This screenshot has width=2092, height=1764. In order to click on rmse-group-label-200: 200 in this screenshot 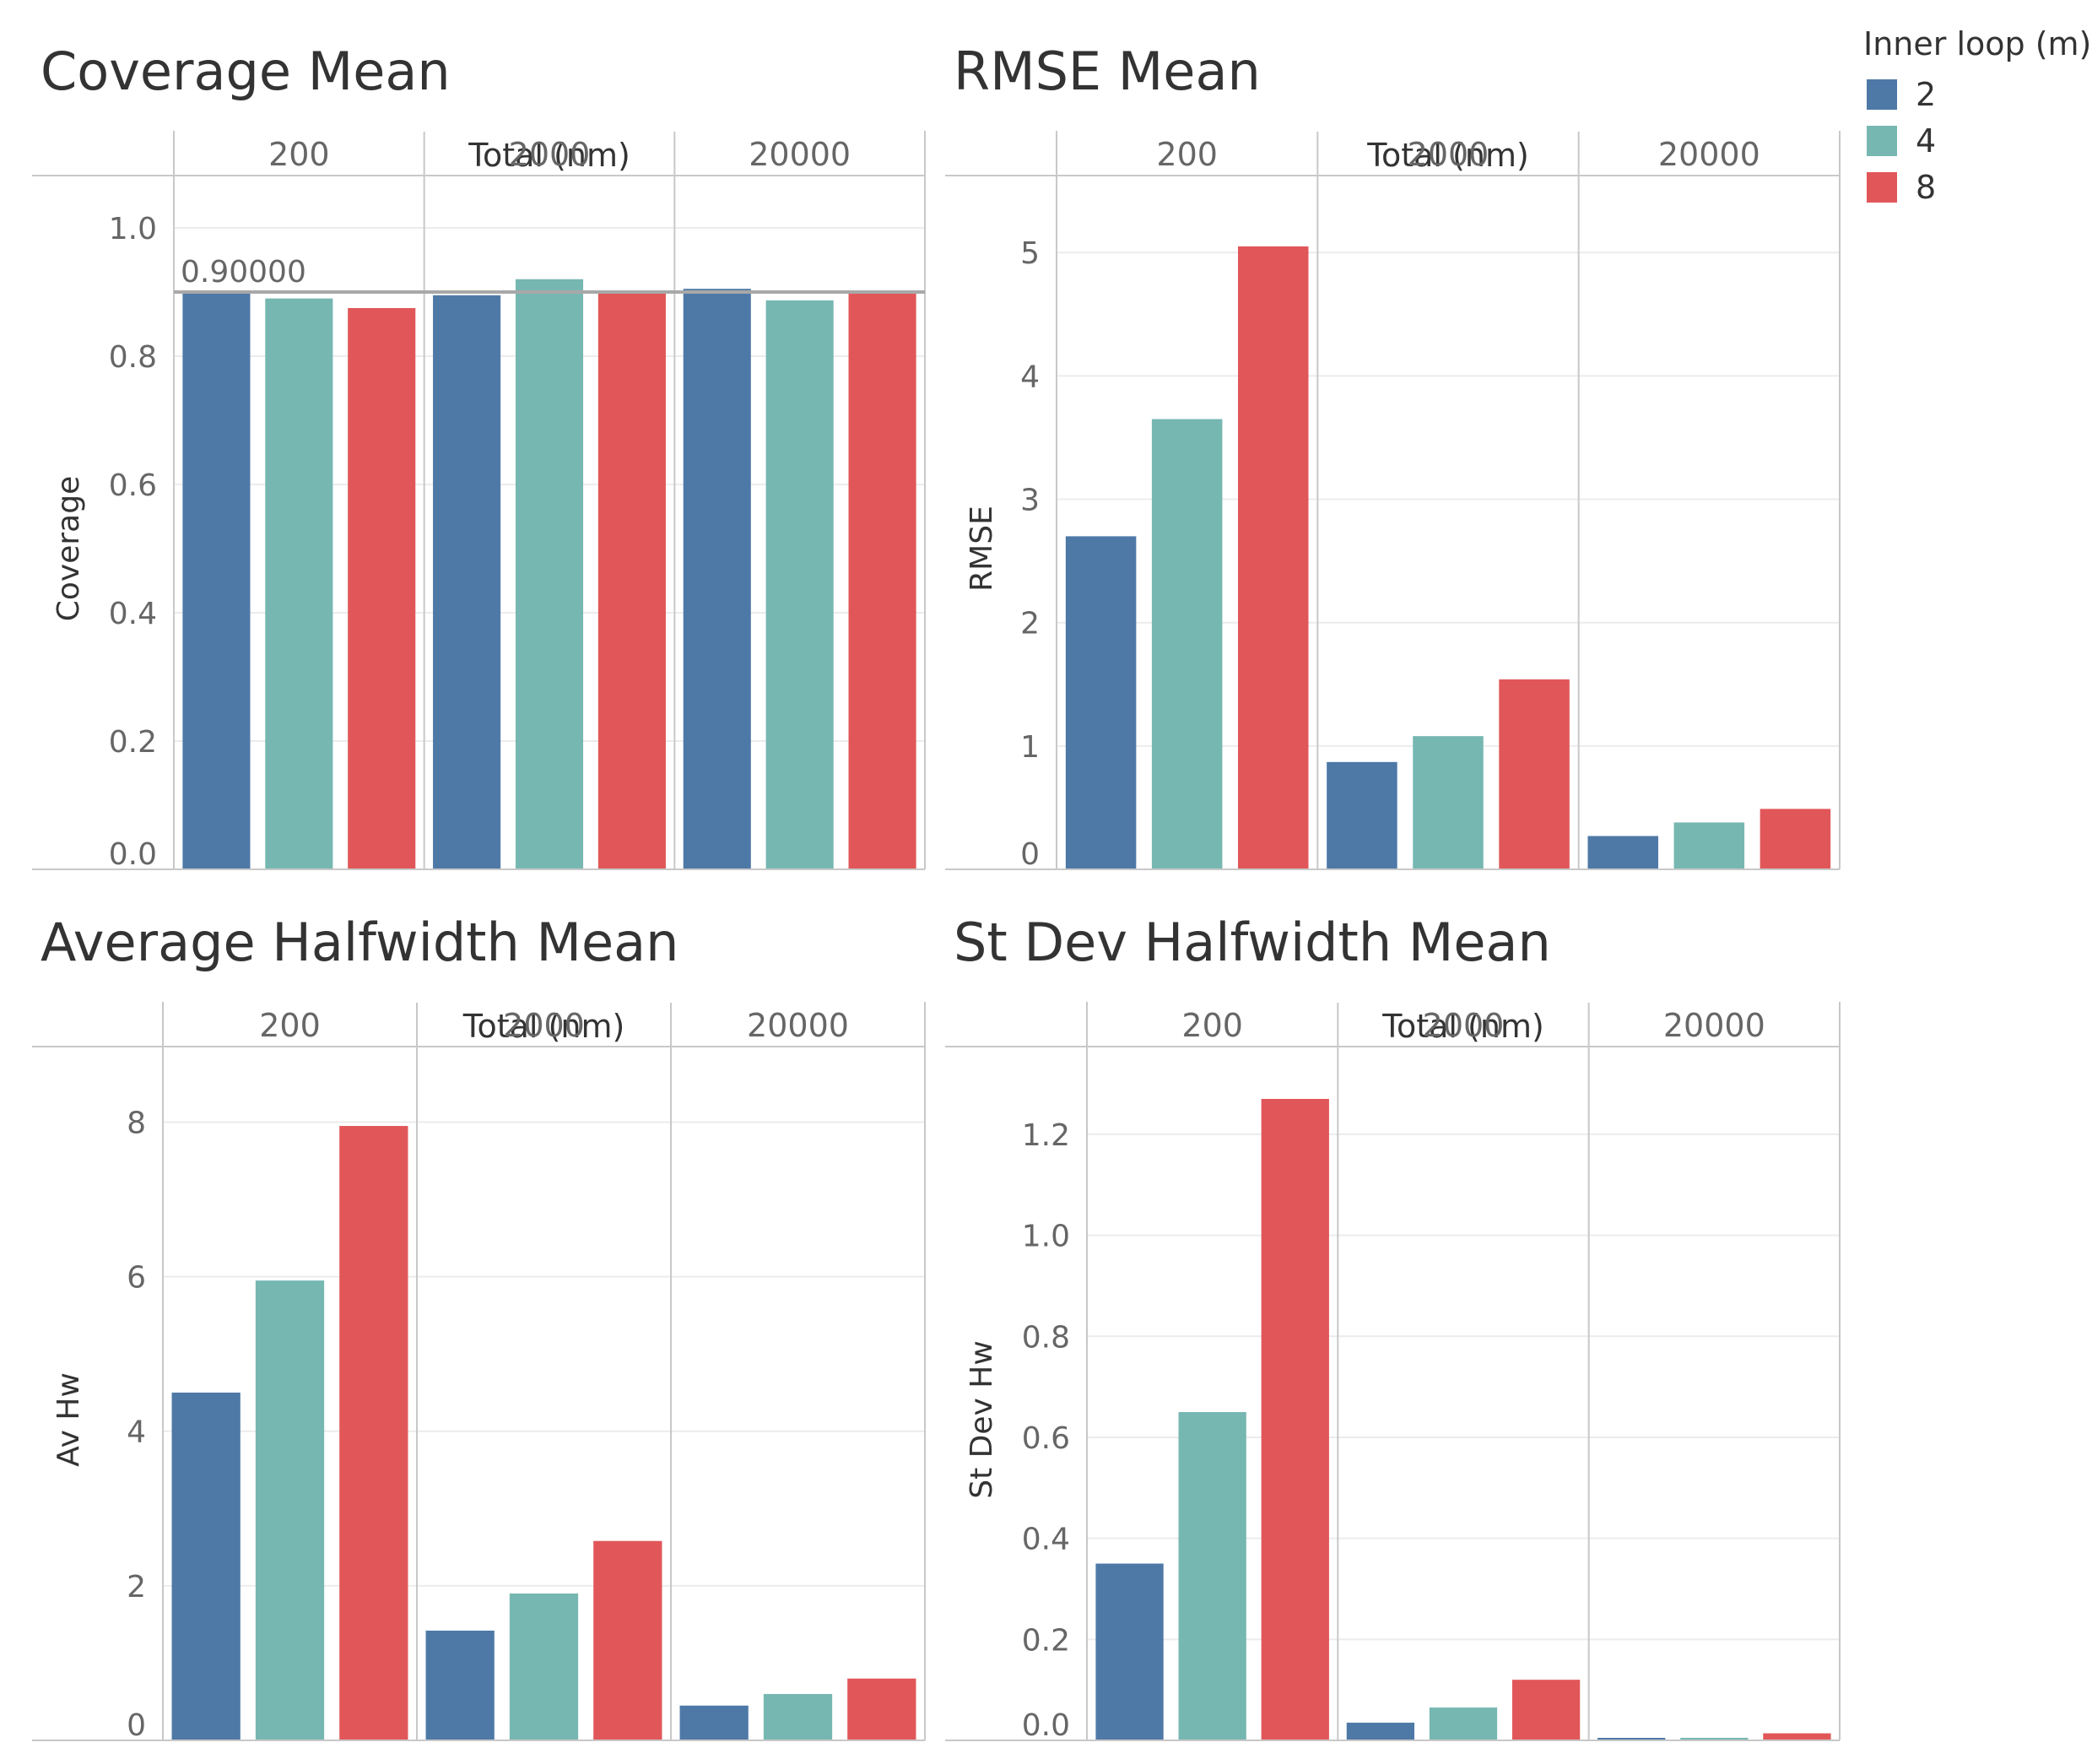, I will do `click(1187, 154)`.